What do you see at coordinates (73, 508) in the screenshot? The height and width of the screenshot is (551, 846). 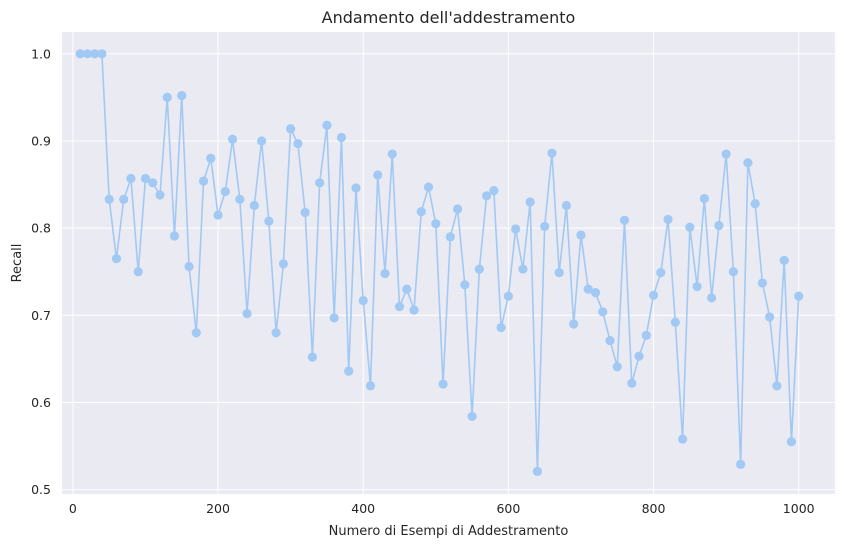 I see `x-tick-label: 0` at bounding box center [73, 508].